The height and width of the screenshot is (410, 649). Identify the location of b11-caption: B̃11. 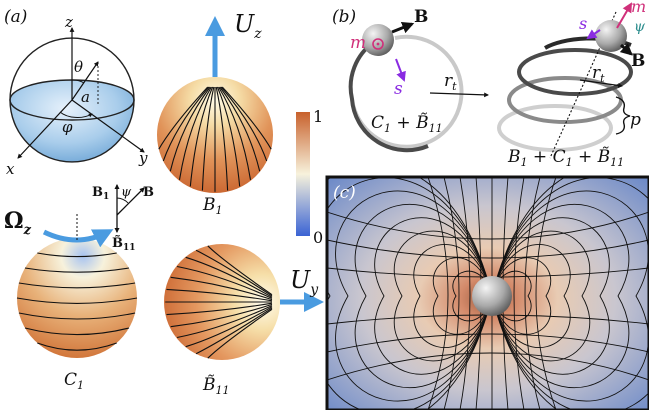
(216, 386).